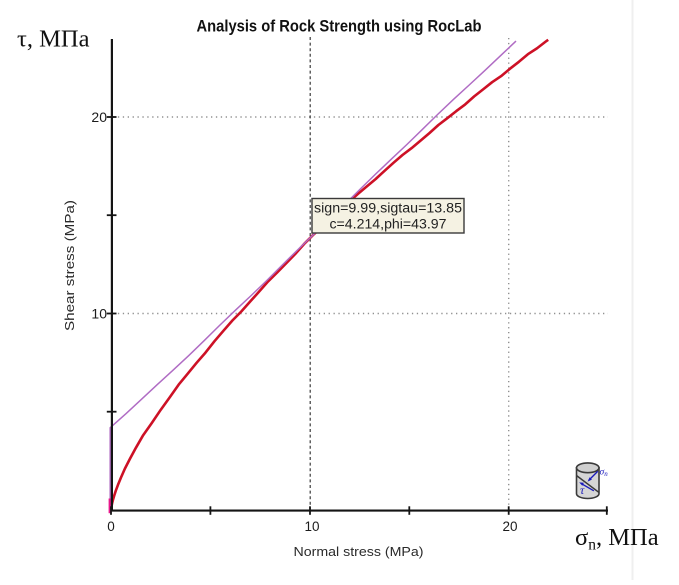  What do you see at coordinates (53, 39) in the screenshot?
I see `svg-text: τ, МПа` at bounding box center [53, 39].